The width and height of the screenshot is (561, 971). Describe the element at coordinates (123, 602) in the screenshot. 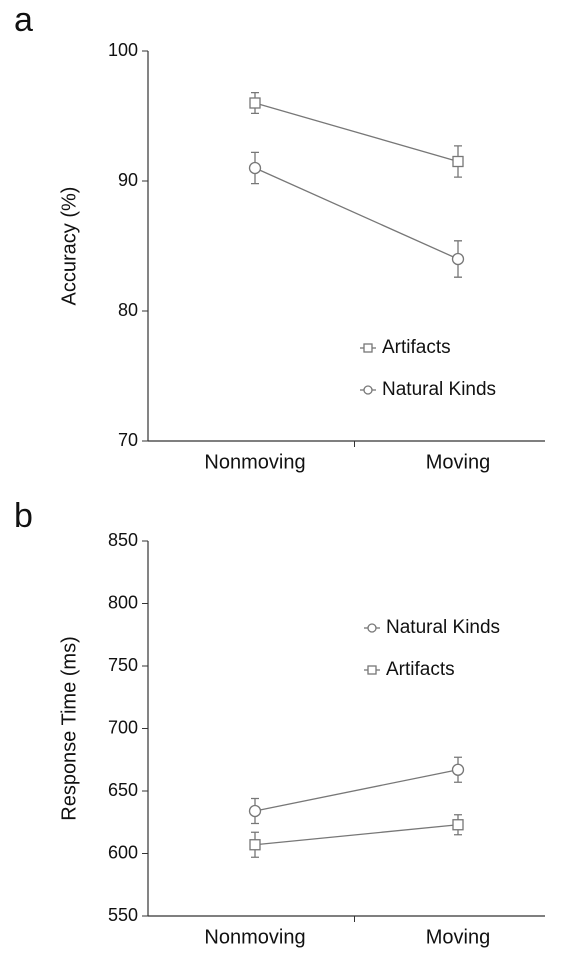

I see `y-tick-label: 800` at that location.